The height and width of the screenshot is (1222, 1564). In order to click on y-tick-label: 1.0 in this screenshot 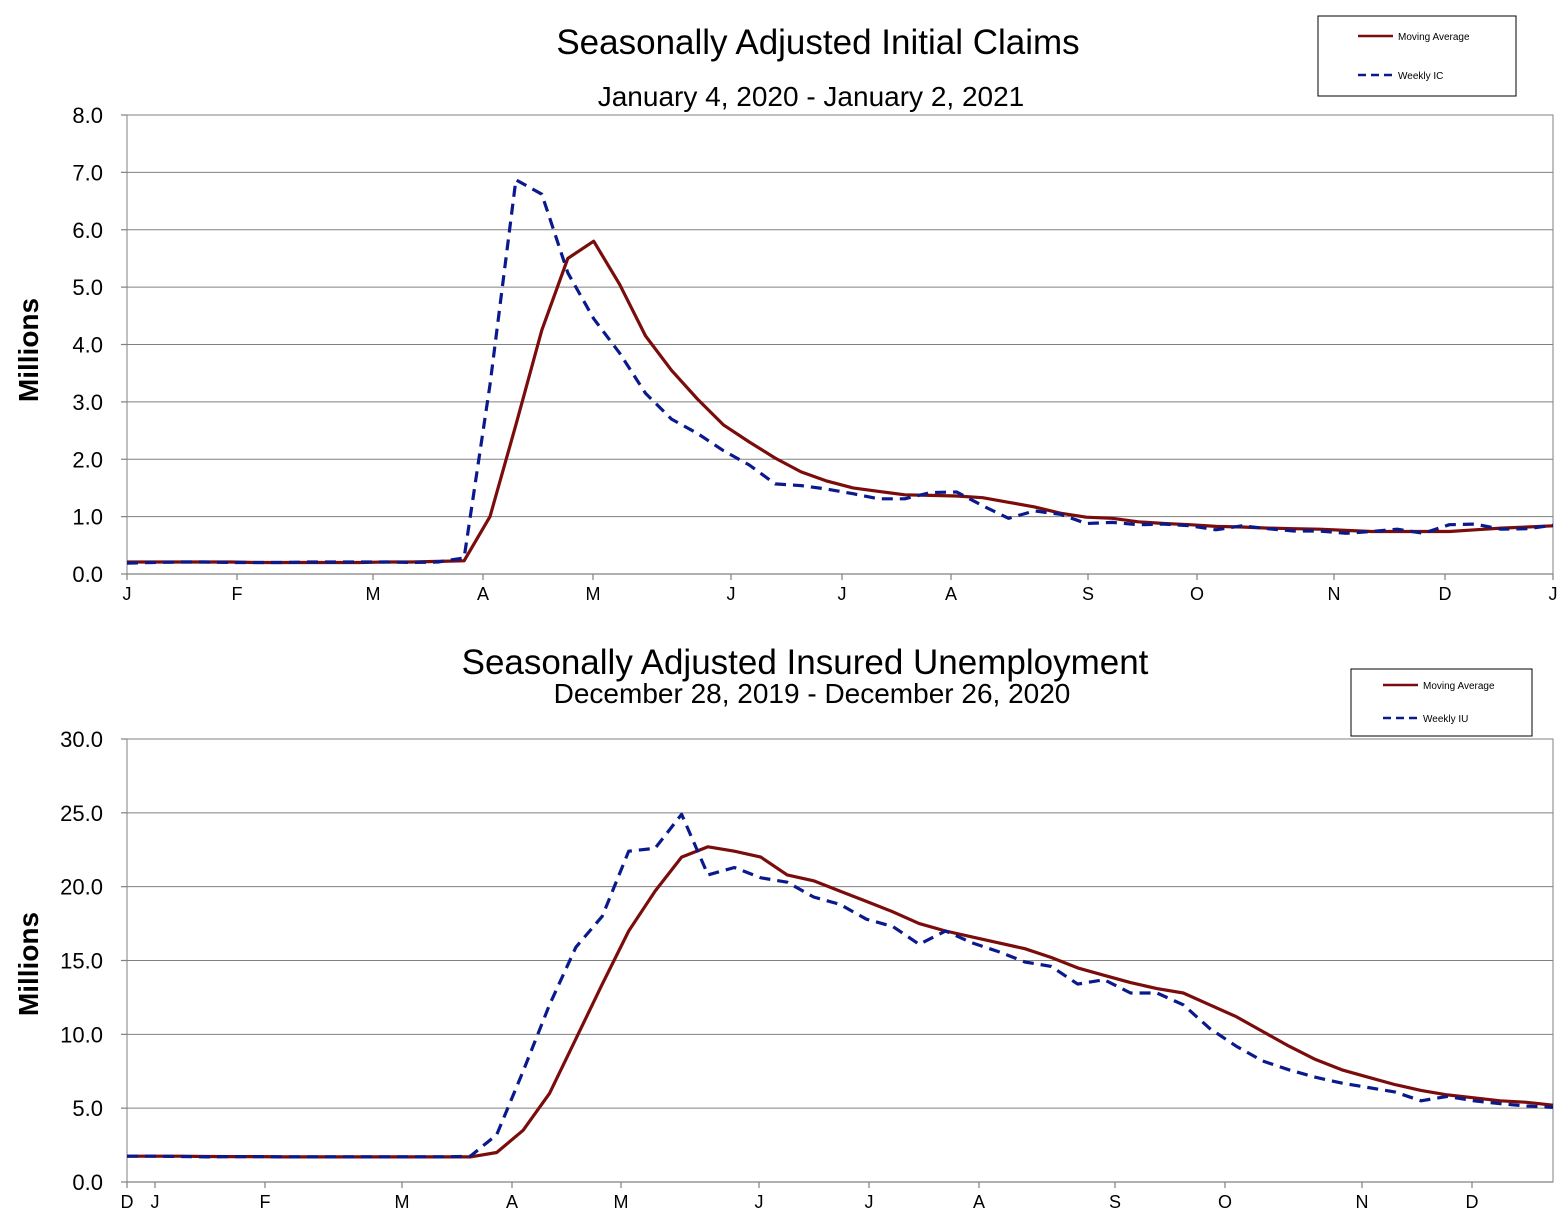, I will do `click(87, 517)`.